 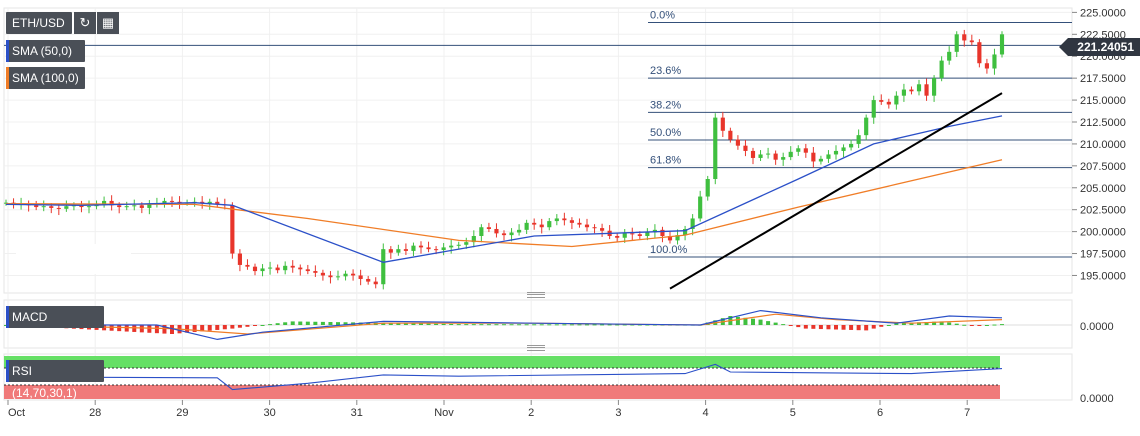 I want to click on y-tick-label: 217.5000, so click(x=1103, y=79).